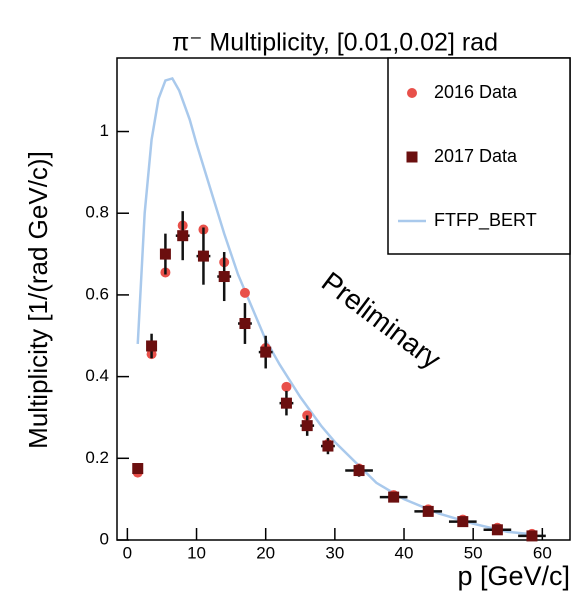 The width and height of the screenshot is (576, 595). What do you see at coordinates (334, 552) in the screenshot?
I see `x-tick-label: 30` at bounding box center [334, 552].